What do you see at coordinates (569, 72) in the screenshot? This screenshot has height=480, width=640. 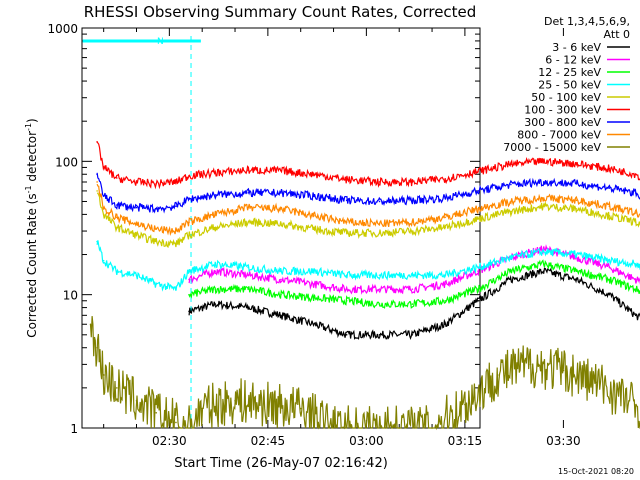 I see `legend-label: 12 - 25 keV` at bounding box center [569, 72].